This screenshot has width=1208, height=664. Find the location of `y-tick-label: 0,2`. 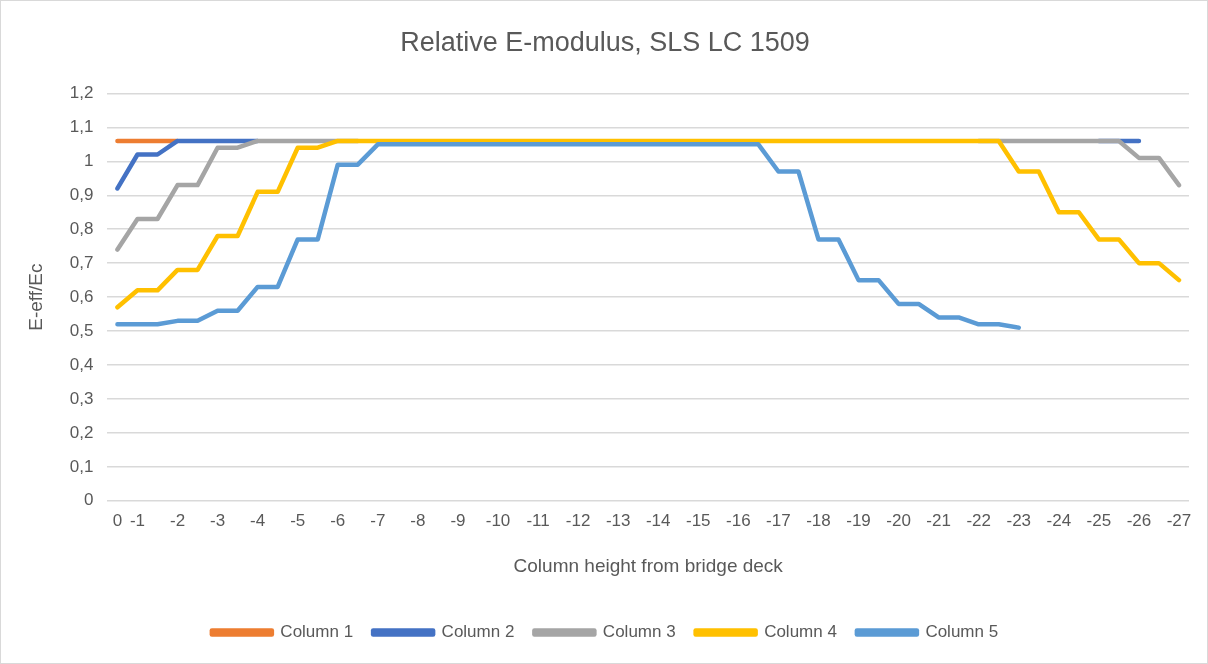

y-tick-label: 0,2 is located at coordinates (81, 432).